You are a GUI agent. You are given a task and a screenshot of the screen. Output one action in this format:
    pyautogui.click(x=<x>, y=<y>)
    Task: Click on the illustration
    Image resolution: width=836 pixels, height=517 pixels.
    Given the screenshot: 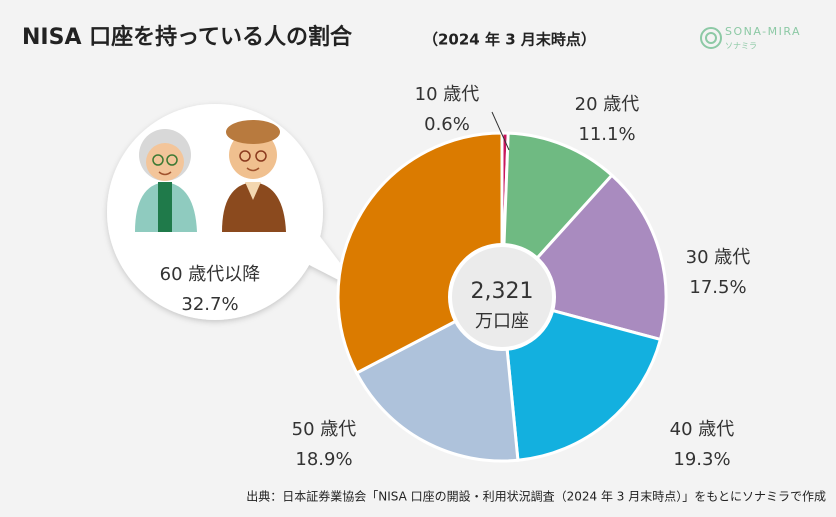 What is the action you would take?
    pyautogui.click(x=210, y=176)
    